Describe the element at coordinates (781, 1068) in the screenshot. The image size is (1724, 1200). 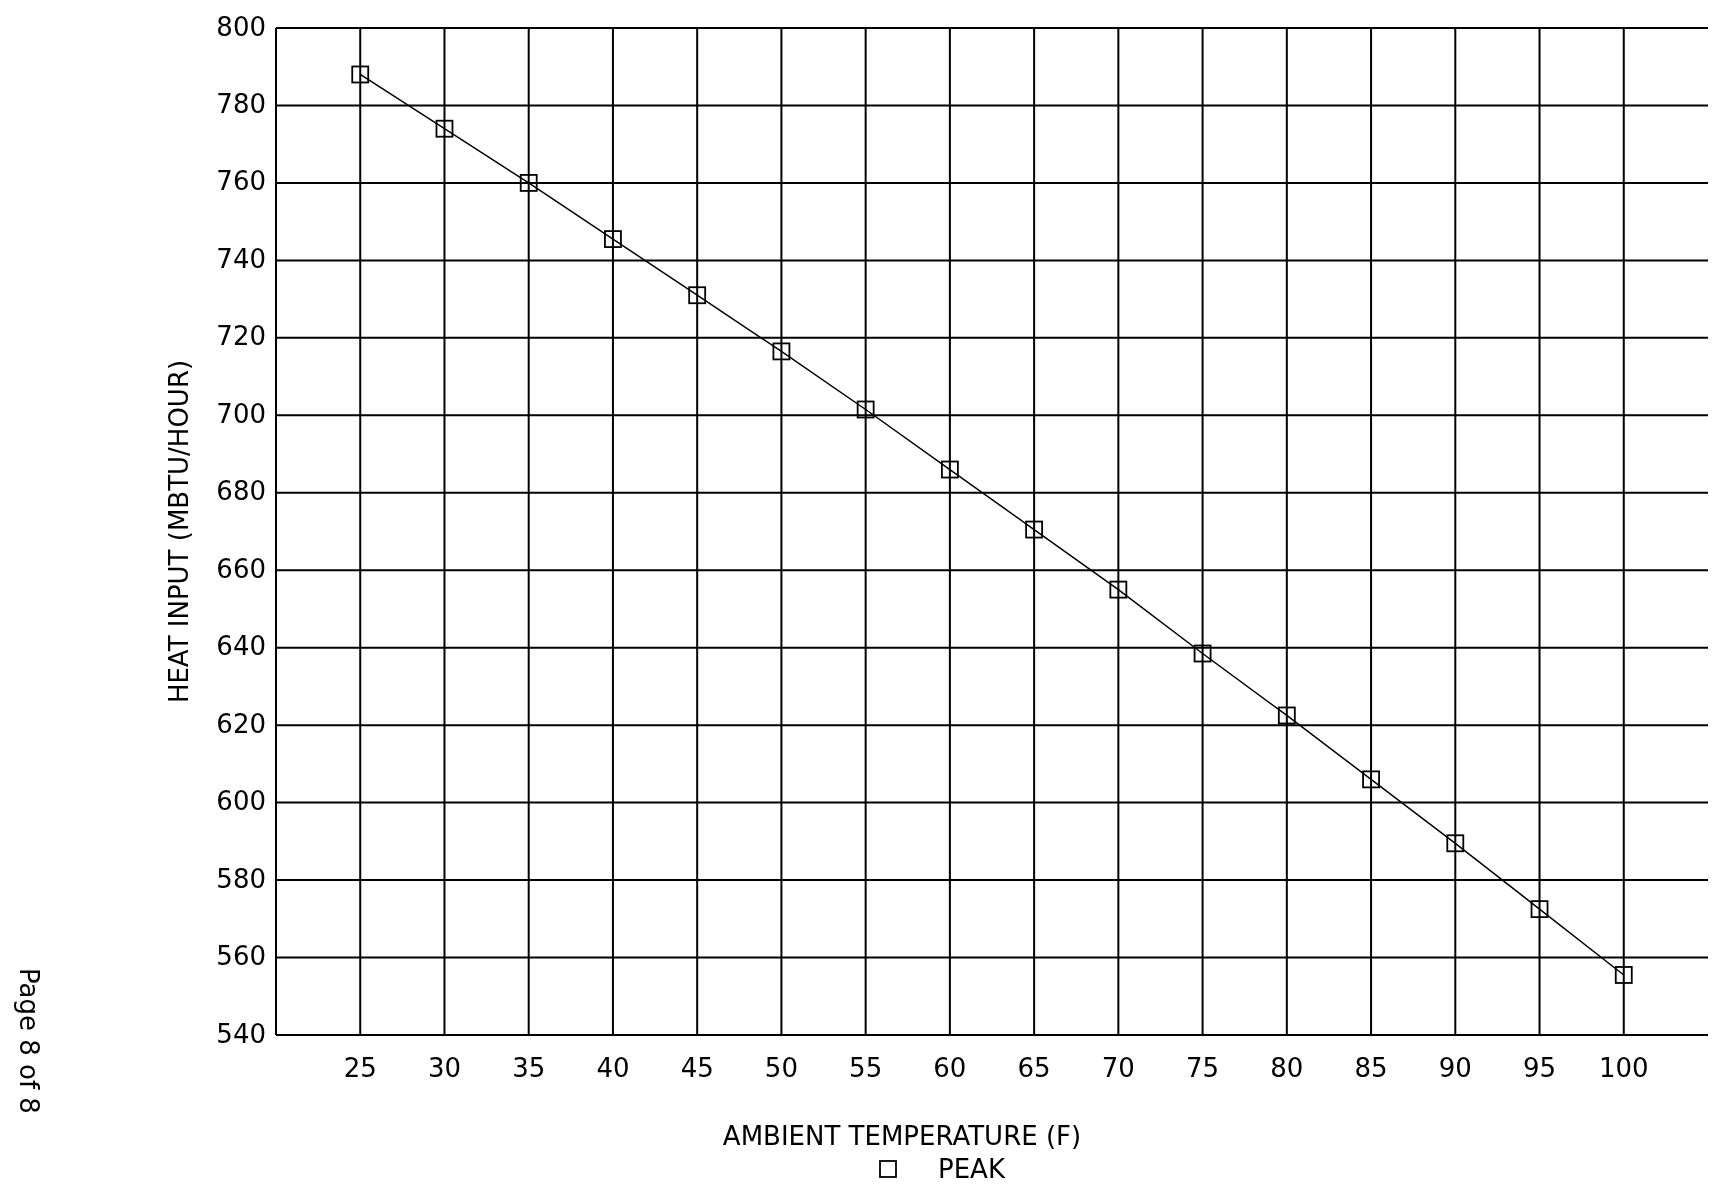
I see `x-tick-label: 50` at that location.